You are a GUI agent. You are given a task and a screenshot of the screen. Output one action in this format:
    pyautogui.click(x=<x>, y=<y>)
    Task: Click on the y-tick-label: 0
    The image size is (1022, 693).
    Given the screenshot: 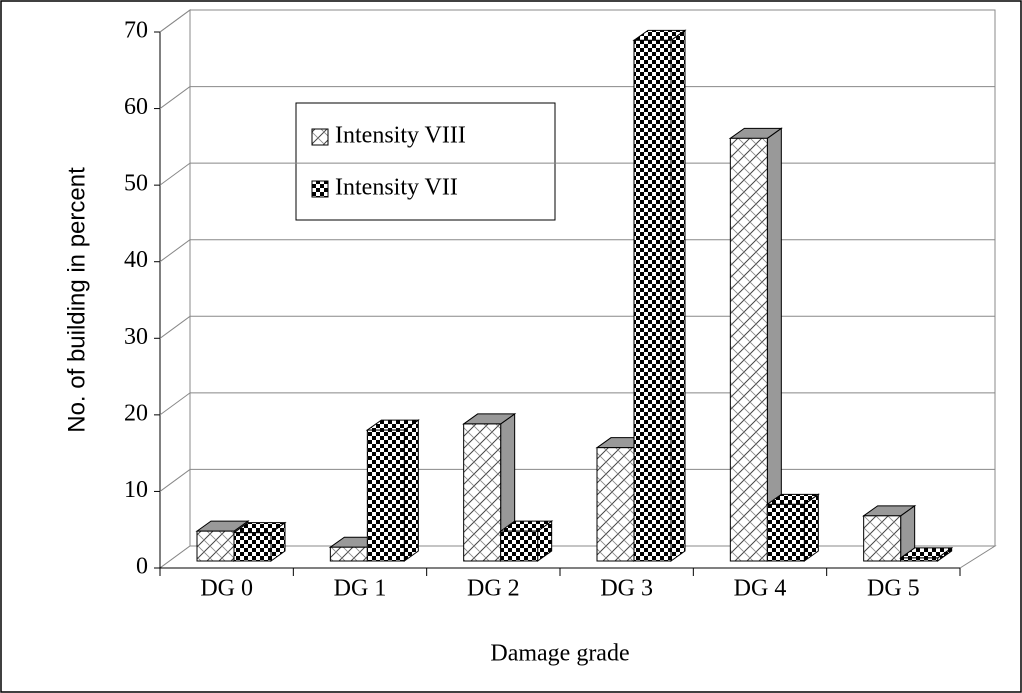 What is the action you would take?
    pyautogui.click(x=142, y=567)
    